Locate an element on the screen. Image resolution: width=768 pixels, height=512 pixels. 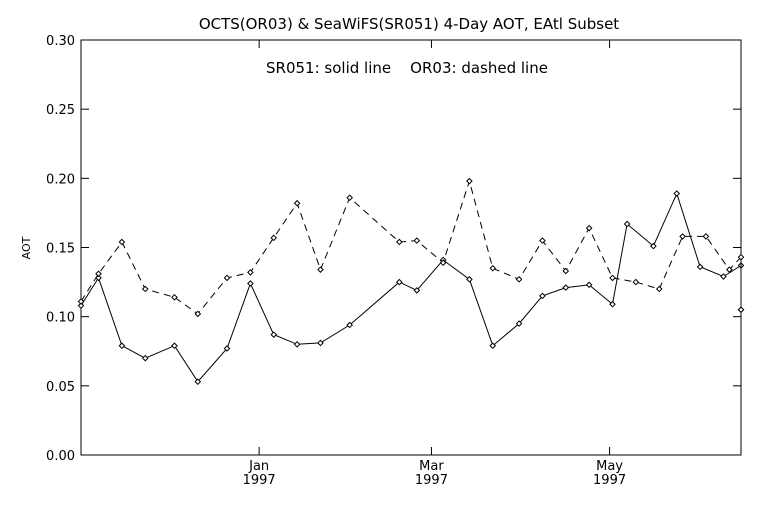
x-tick-label-month: Jan is located at coordinates (258, 466).